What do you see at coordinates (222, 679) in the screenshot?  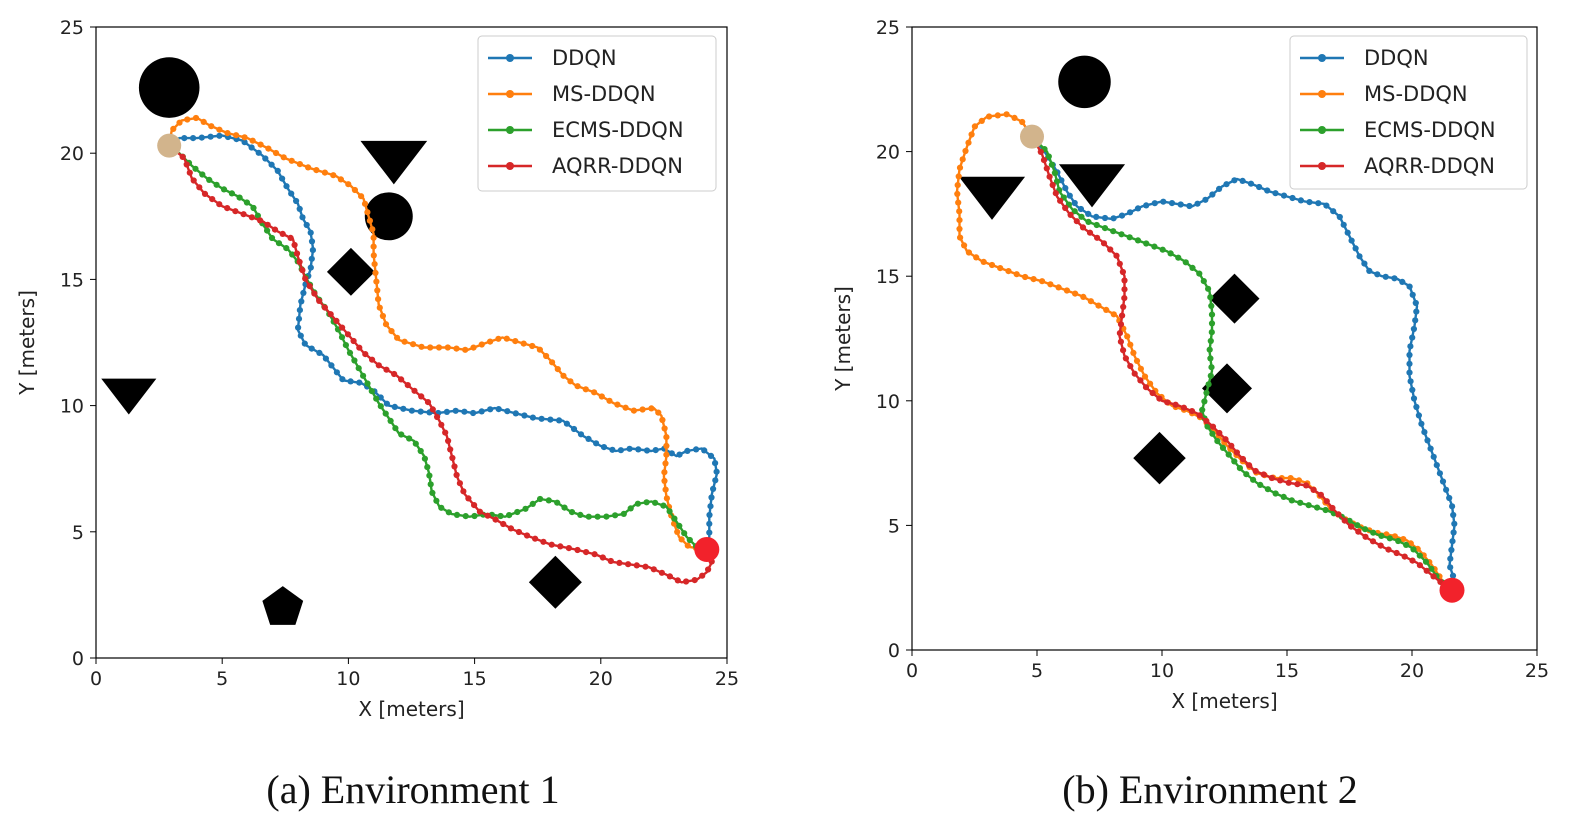 I see `x-tick-label: 5` at bounding box center [222, 679].